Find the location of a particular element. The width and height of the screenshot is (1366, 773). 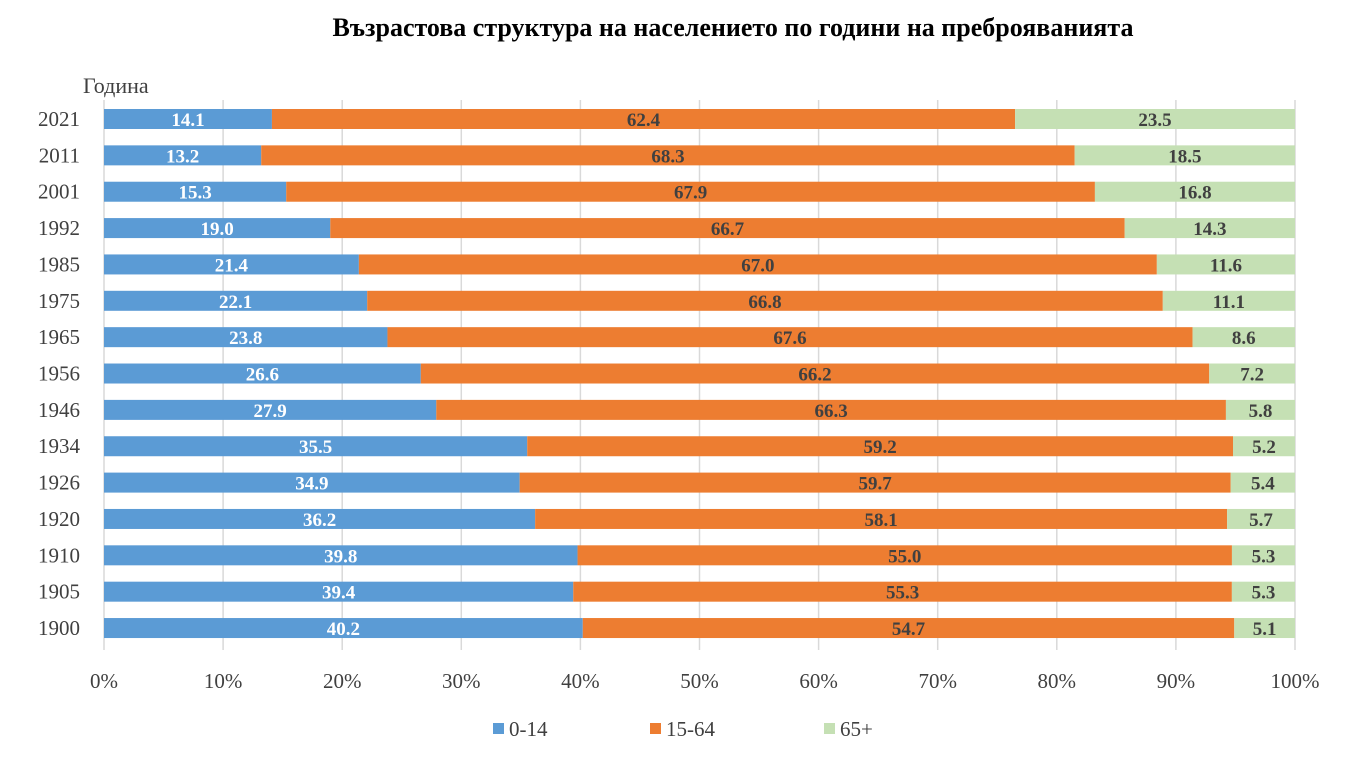

y-tick-label: 2001 is located at coordinates (59, 192).